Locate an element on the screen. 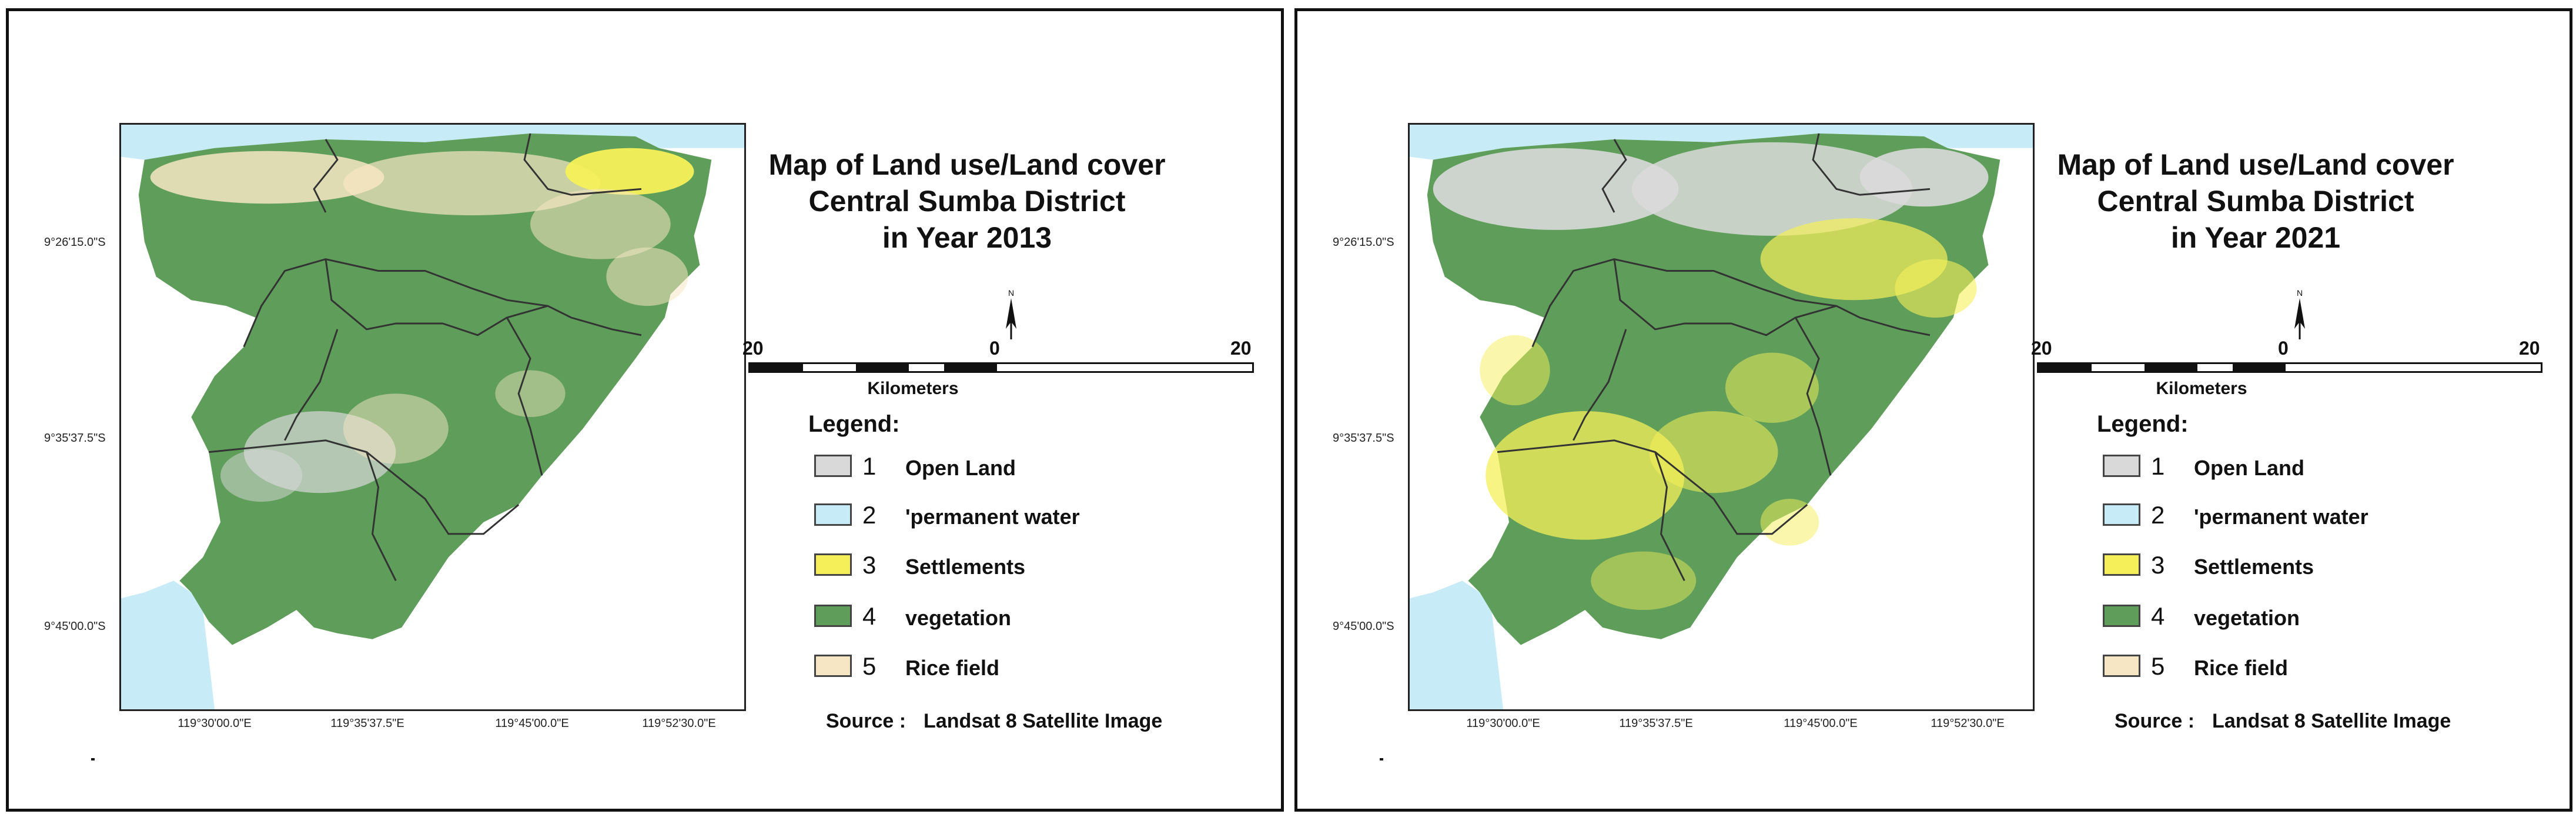 The height and width of the screenshot is (824, 2576). title-line: in Year 2013 is located at coordinates (967, 237).